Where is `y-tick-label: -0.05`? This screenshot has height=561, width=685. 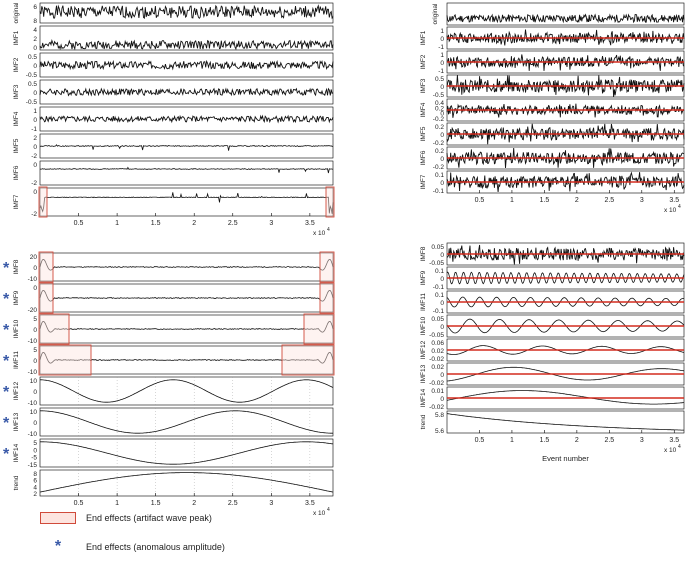
y-tick-label: -0.05 is located at coordinates (436, 263).